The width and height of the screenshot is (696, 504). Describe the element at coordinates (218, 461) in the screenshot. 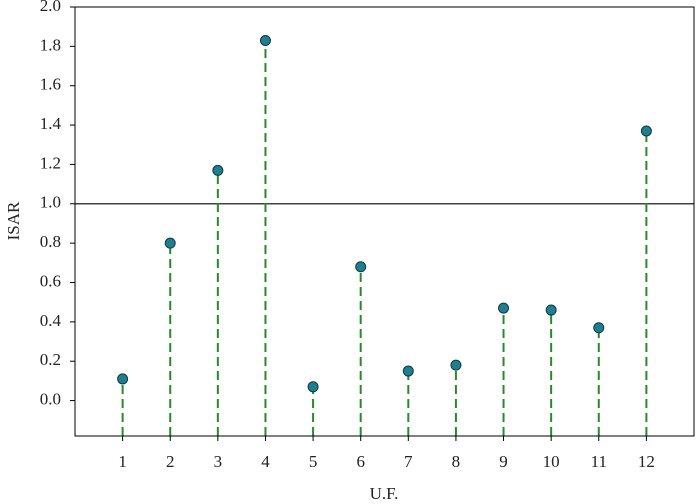

I see `x-tick-label: 3` at that location.